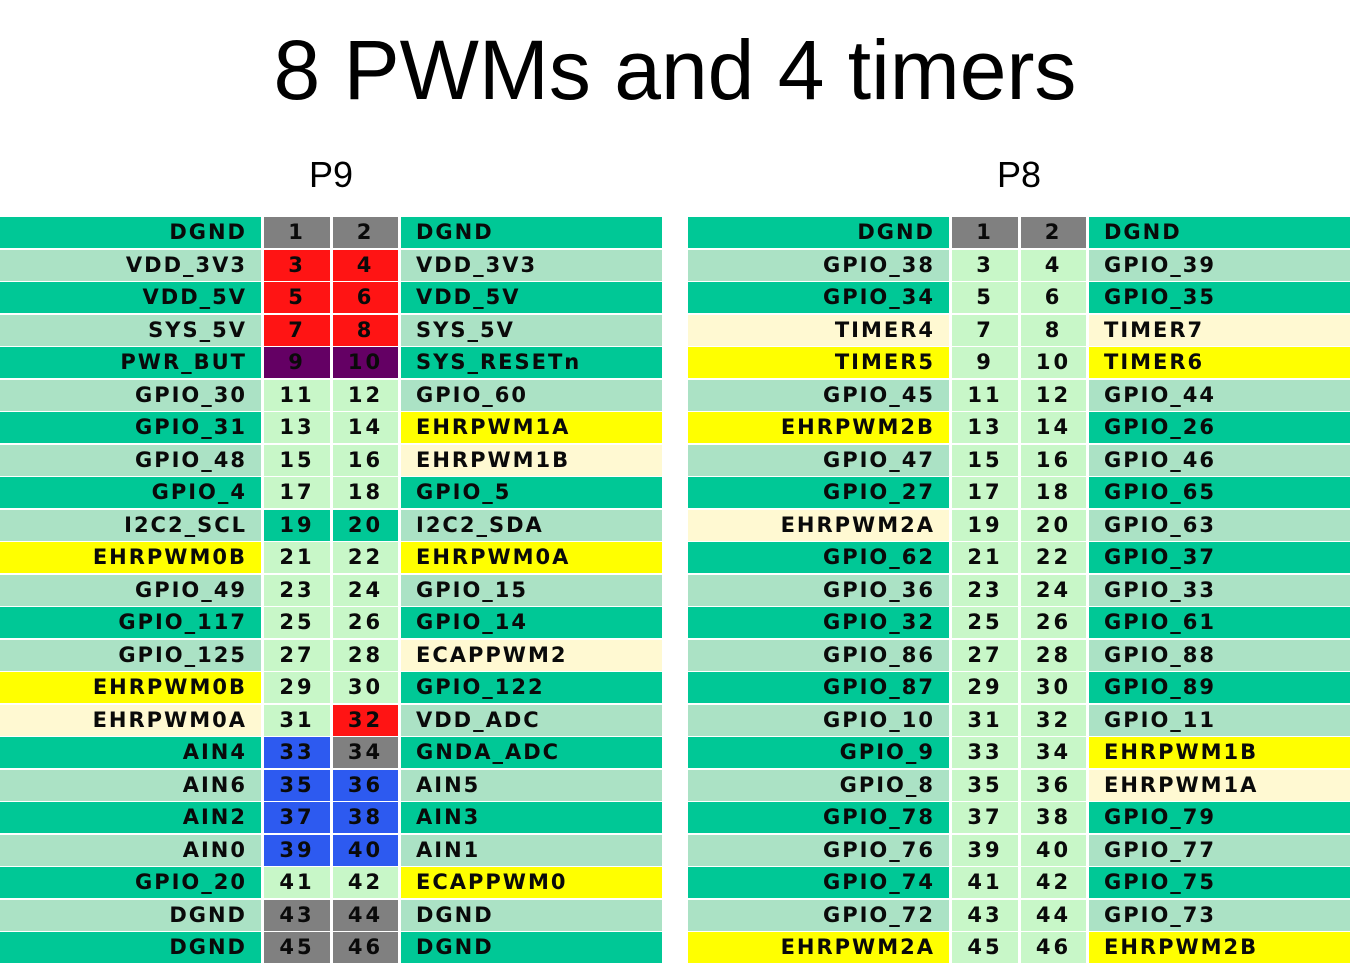 This screenshot has width=1350, height=968. I want to click on pin-number-left: 1, so click(297, 232).